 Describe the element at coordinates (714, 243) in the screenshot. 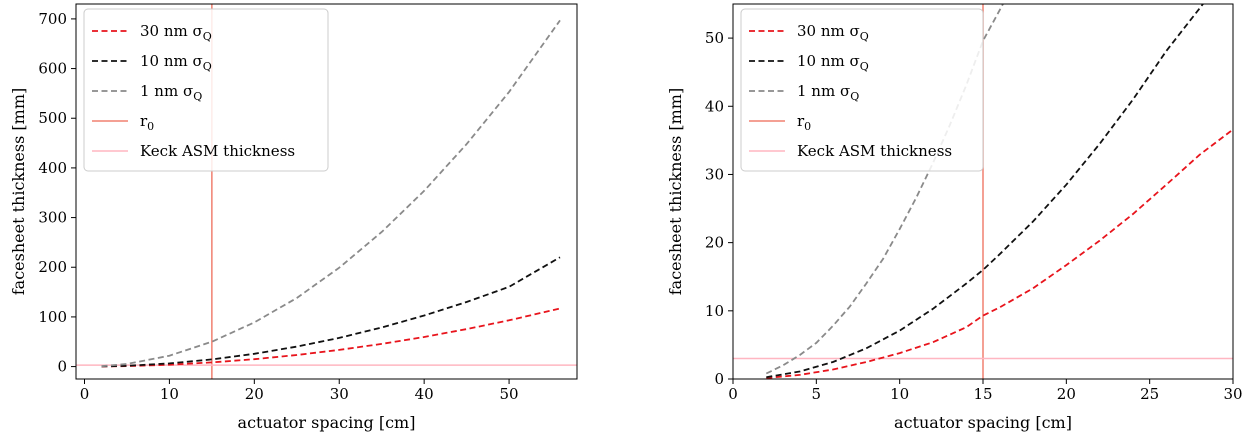

I see `y-tick-label: 20` at that location.